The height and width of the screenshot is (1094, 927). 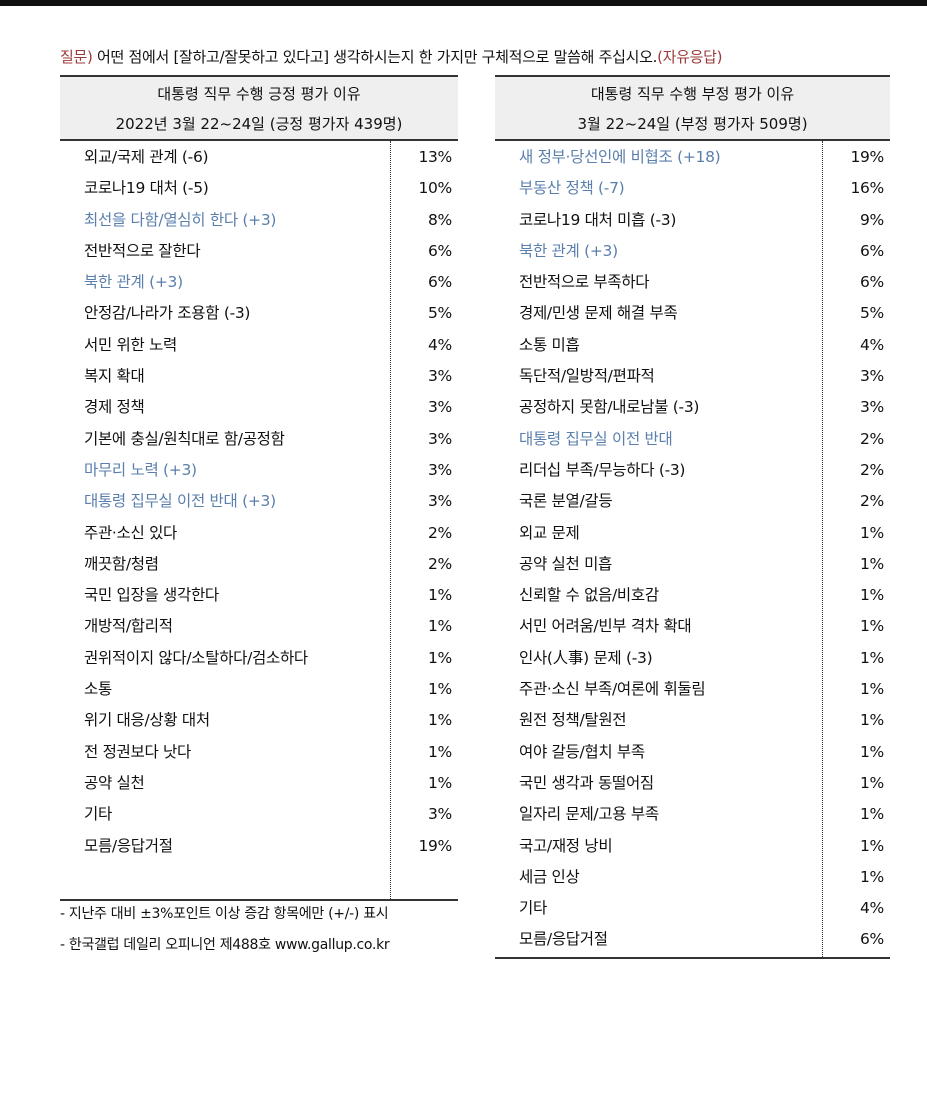 I want to click on reason-label: 북한 관계 (+3), so click(x=133, y=282).